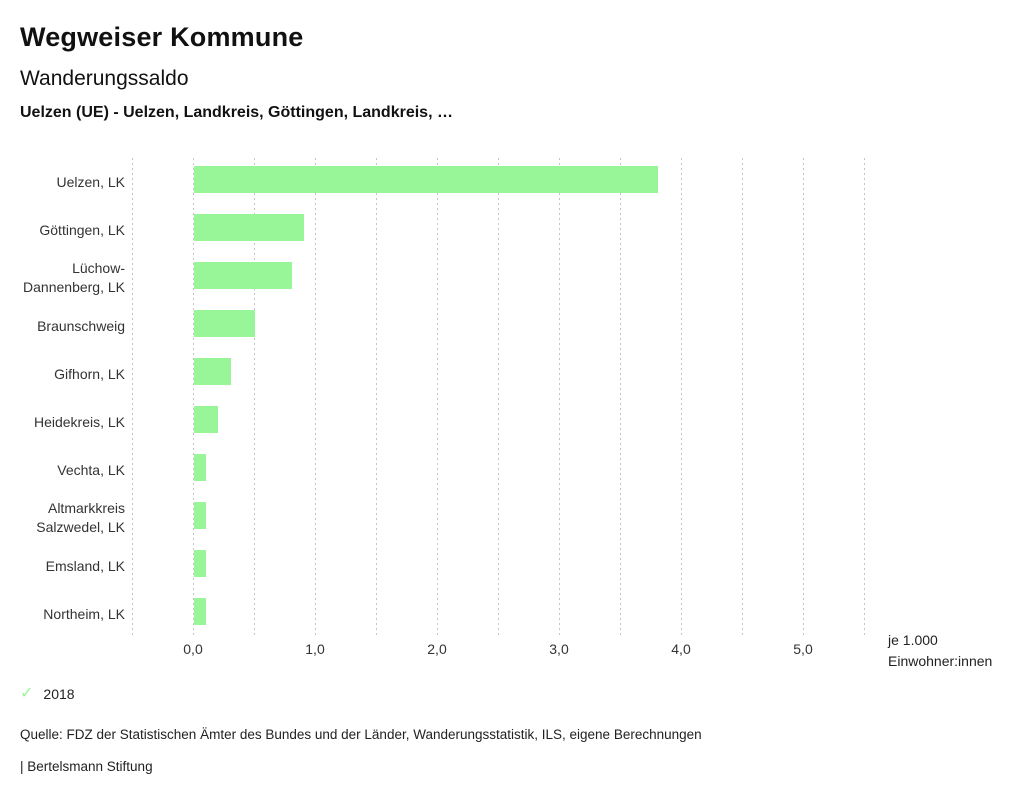 The width and height of the screenshot is (1024, 799). I want to click on category-label: Altmarkkreis Salzwedel, LK, so click(80, 517).